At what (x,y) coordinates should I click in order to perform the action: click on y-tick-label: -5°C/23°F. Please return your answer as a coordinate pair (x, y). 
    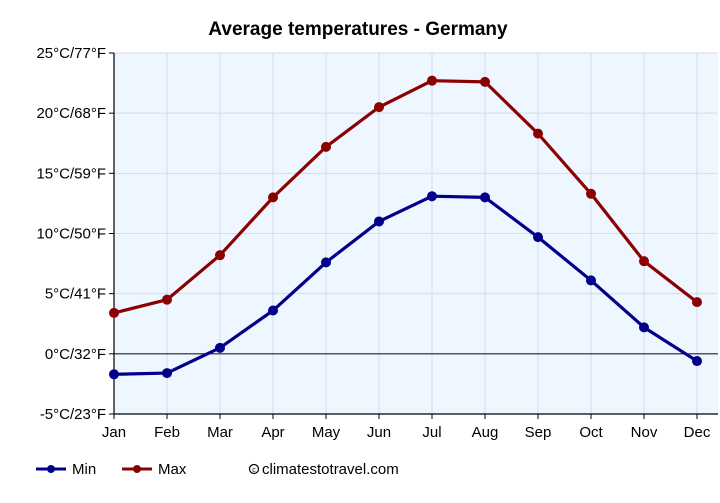
    Looking at the image, I should click on (73, 414).